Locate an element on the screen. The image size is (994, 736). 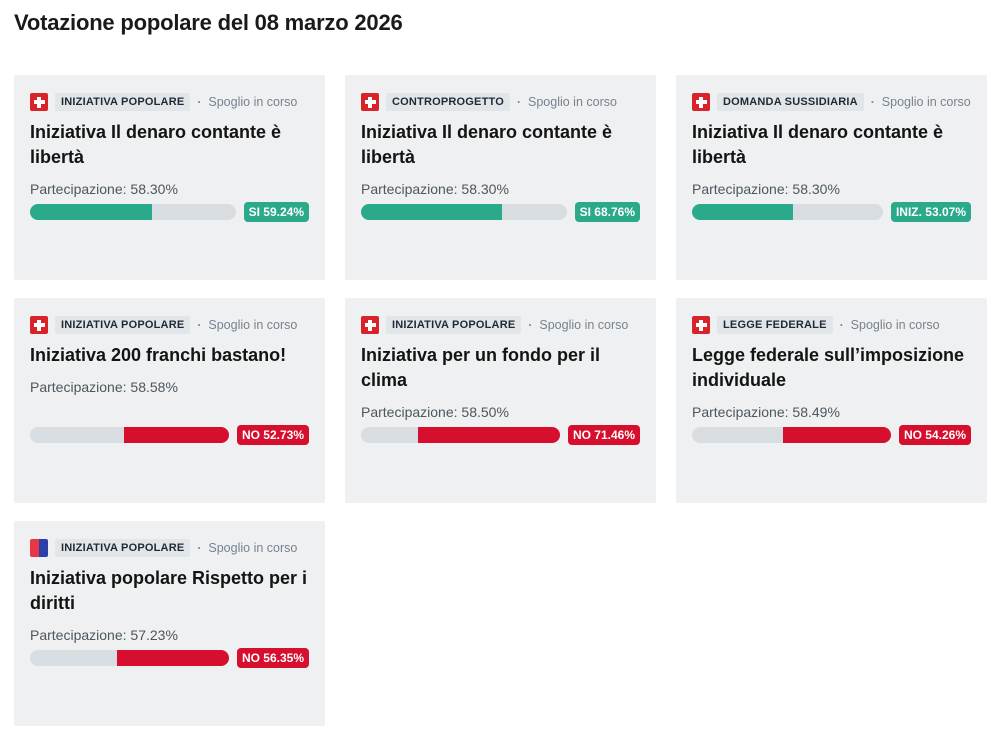
card-meta-row: LEGGE FEDERALE · Spoglio in corso is located at coordinates (831, 325).